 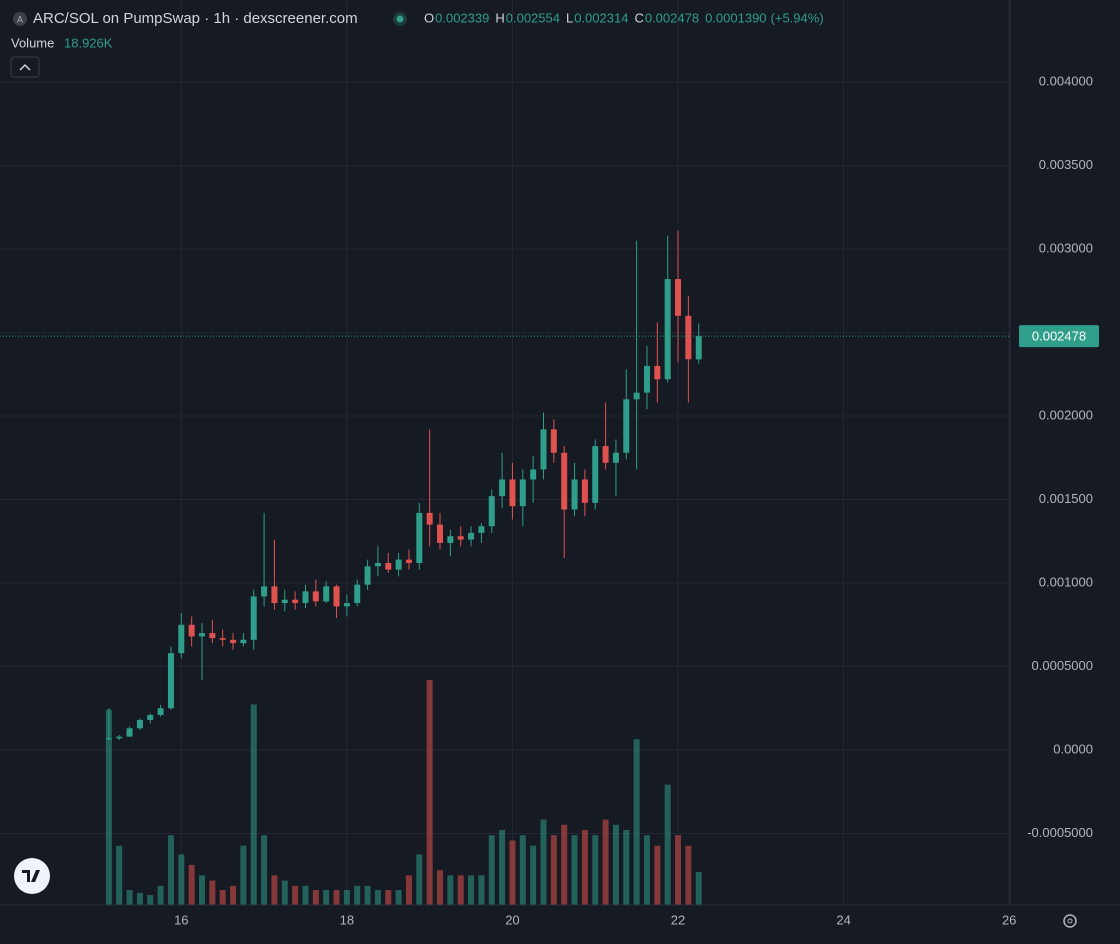 What do you see at coordinates (400, 19) in the screenshot?
I see `status-dot` at bounding box center [400, 19].